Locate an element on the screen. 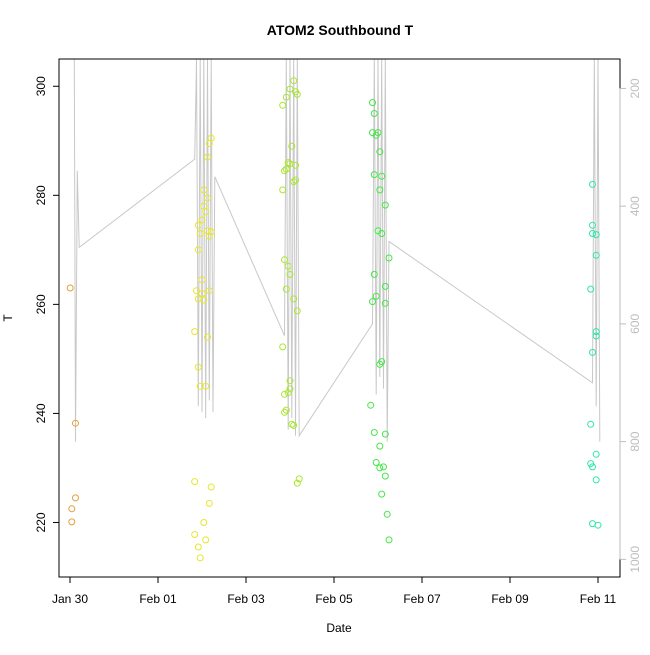 The height and width of the screenshot is (655, 650). chart-title: ATOM2 Southbound T is located at coordinates (340, 30).